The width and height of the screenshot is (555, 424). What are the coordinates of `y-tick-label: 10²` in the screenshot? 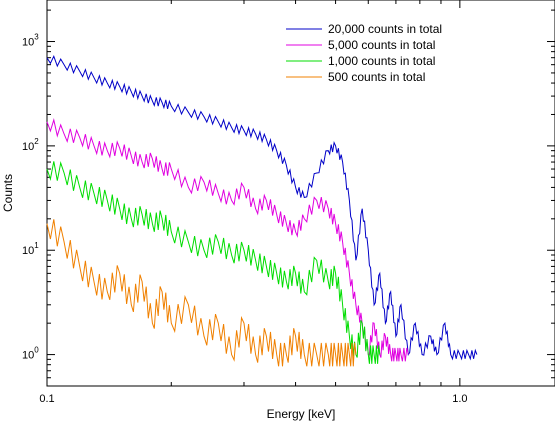 It's located at (30, 145).